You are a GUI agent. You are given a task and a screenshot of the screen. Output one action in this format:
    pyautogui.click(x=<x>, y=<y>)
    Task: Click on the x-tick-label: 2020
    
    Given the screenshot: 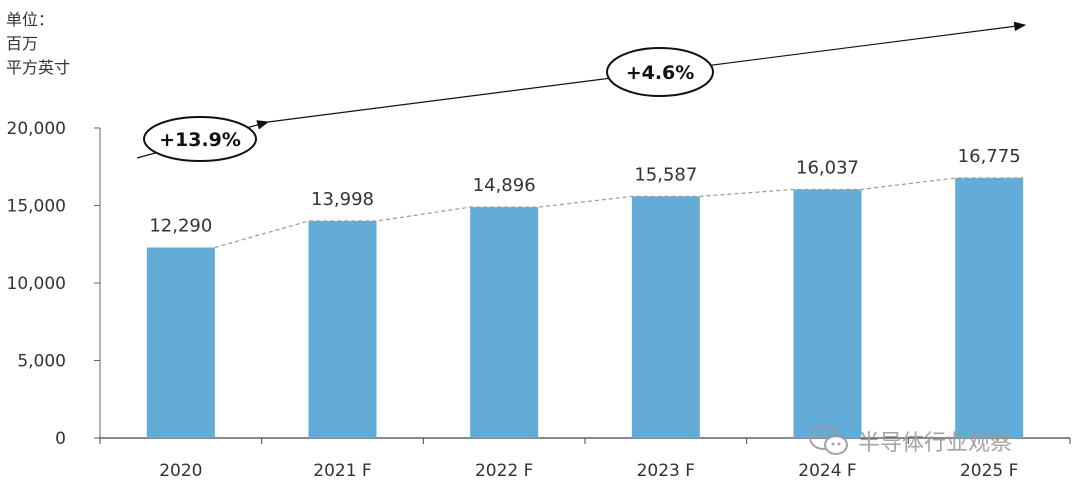 What is the action you would take?
    pyautogui.click(x=180, y=471)
    